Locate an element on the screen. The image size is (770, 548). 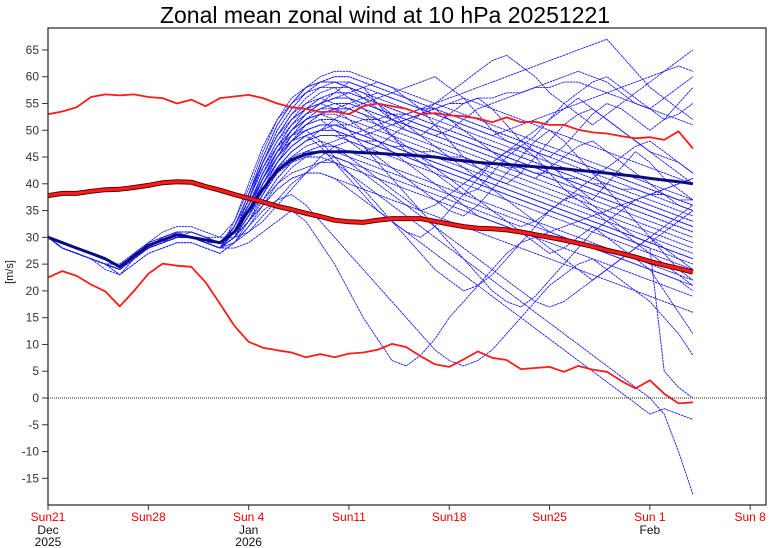
y-tick-label: 20 is located at coordinates (33, 291).